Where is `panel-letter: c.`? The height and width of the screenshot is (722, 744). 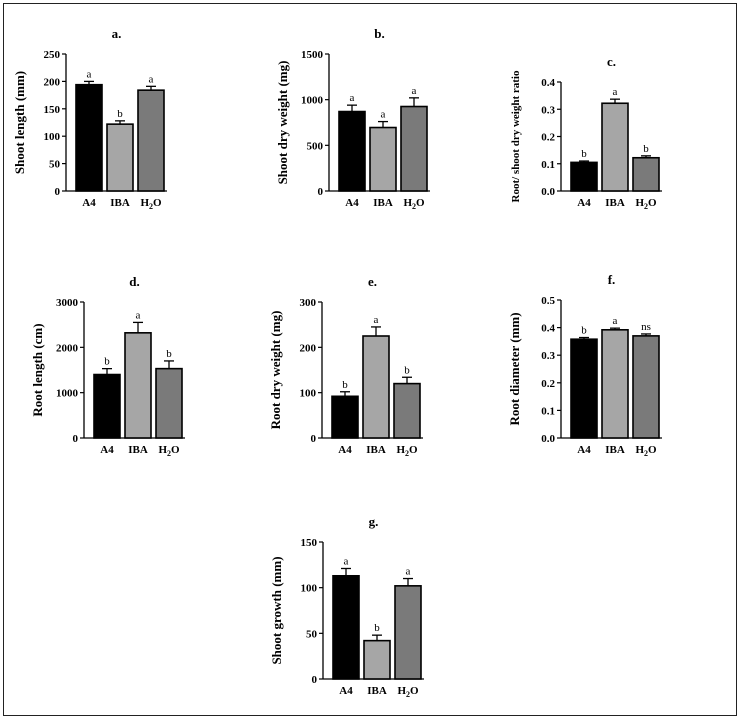 panel-letter: c. is located at coordinates (611, 61).